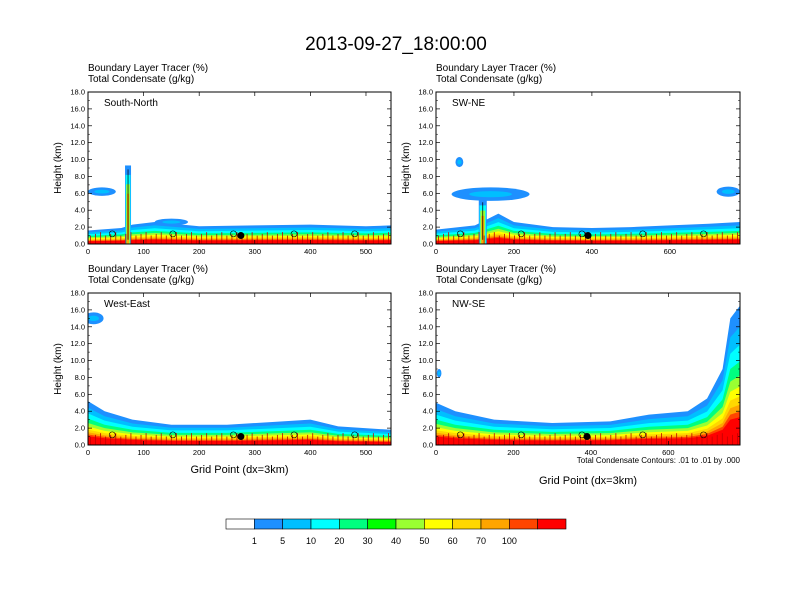  What do you see at coordinates (131, 103) in the screenshot?
I see `panel-name: South-North` at bounding box center [131, 103].